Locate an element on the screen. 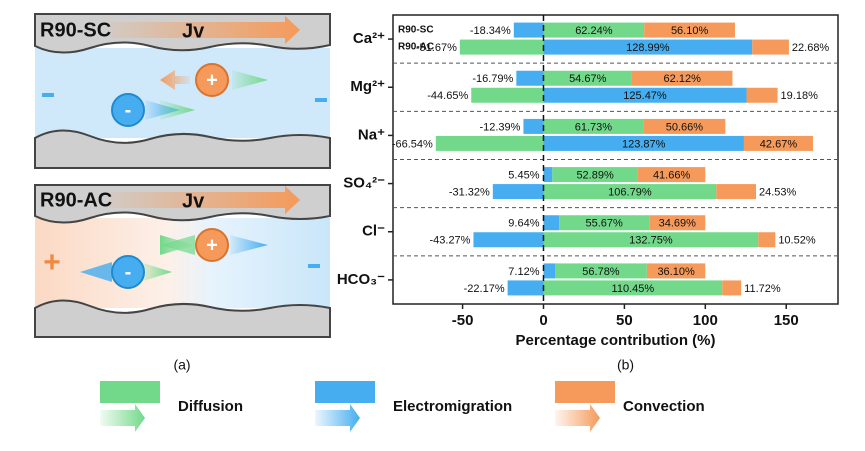  value-label: 9.64% is located at coordinates (523, 224).